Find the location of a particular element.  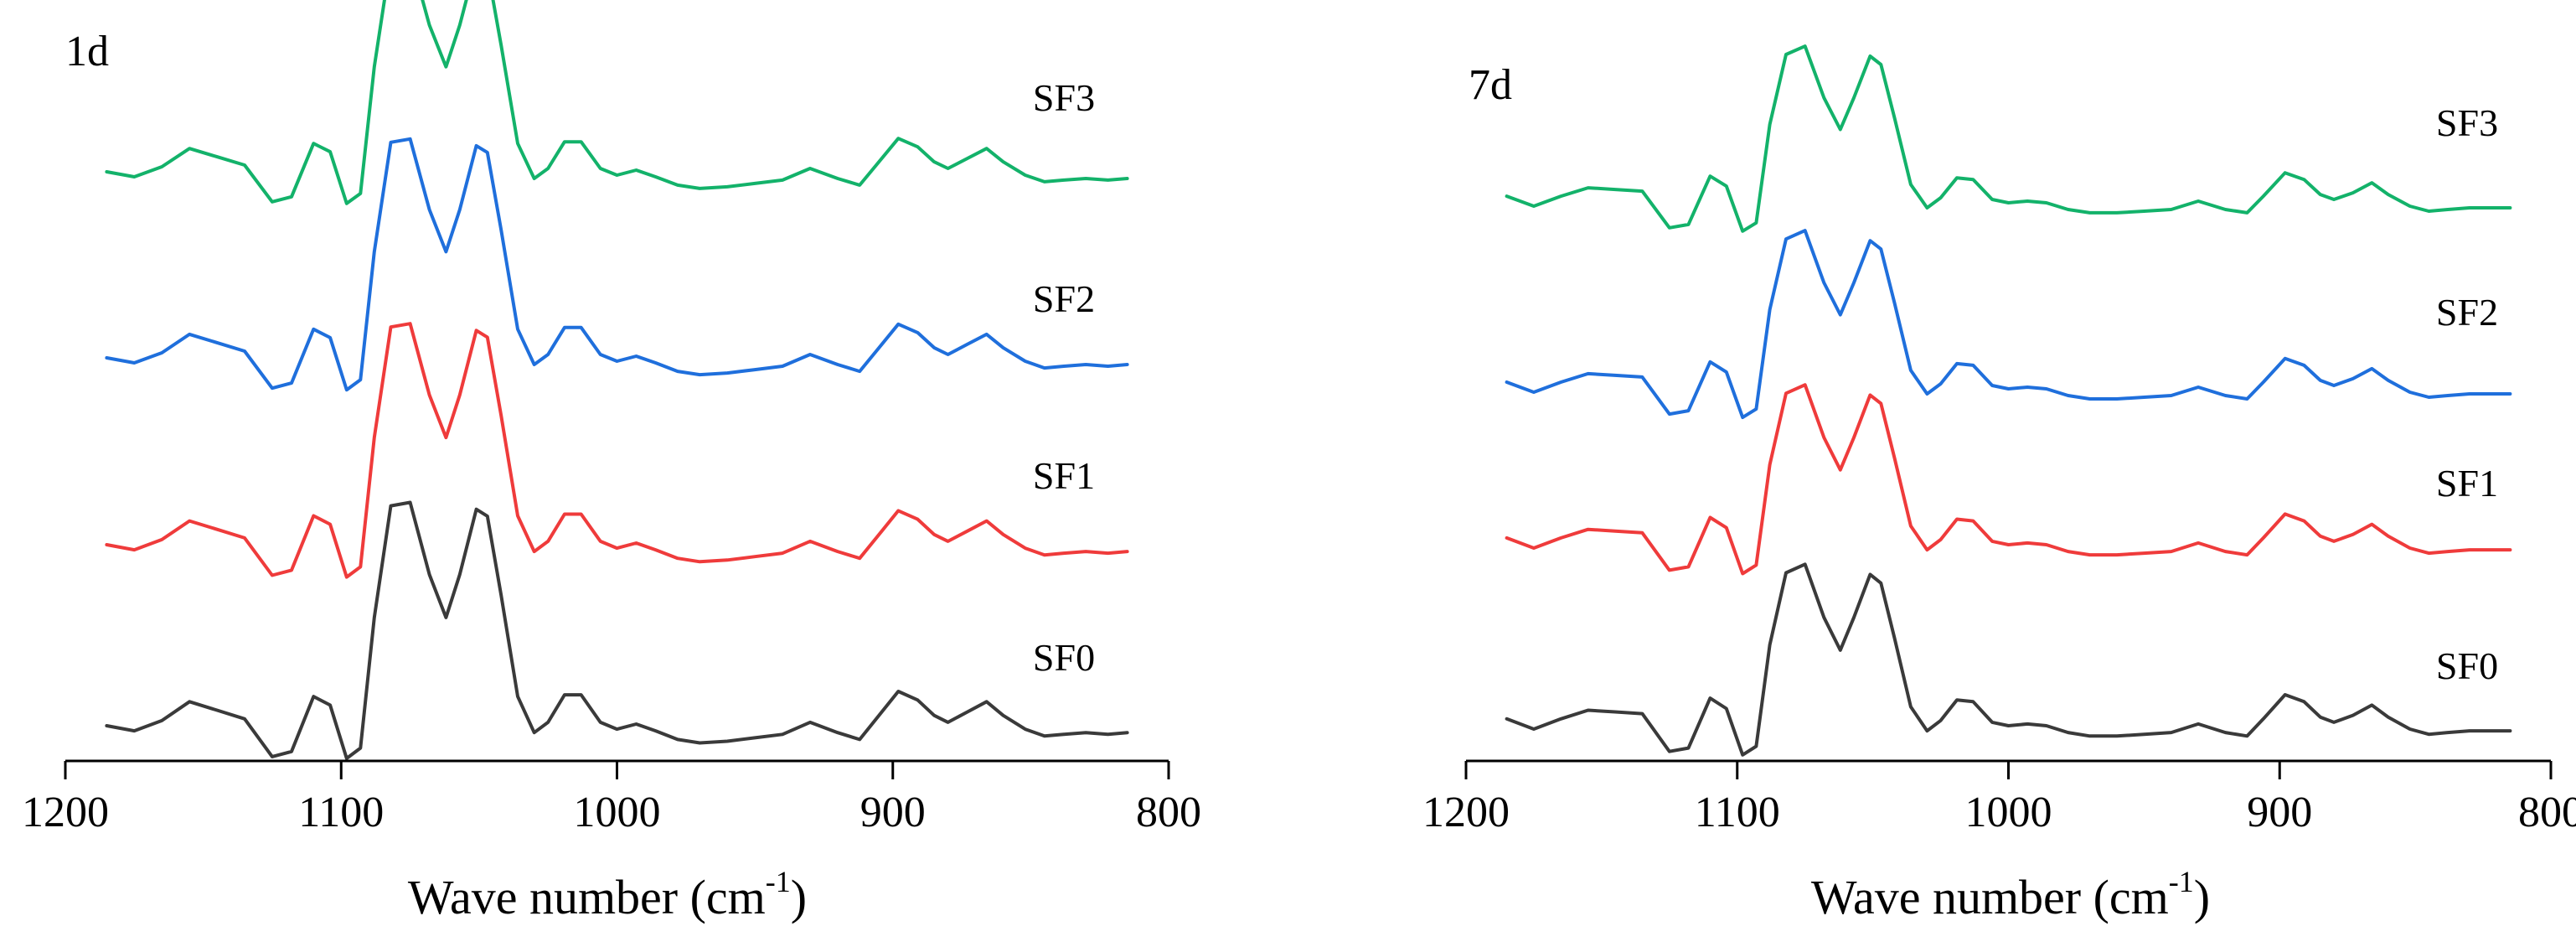

x-ticks-1d: 1200 1100 1000 900 800 is located at coordinates (611, 798).